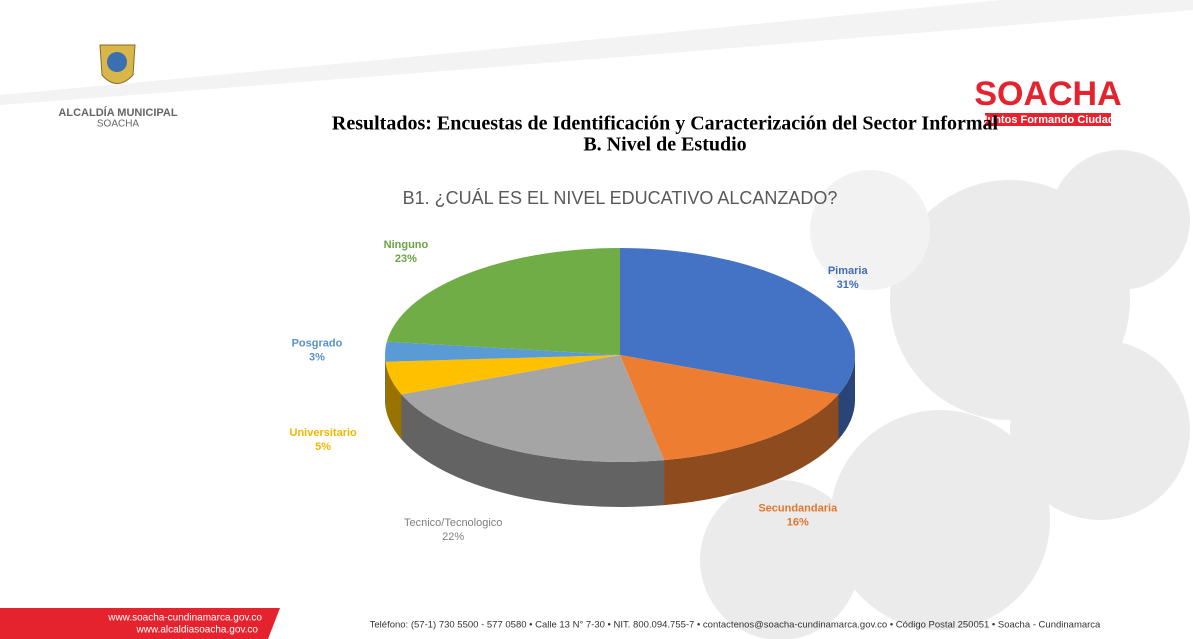 The width and height of the screenshot is (1193, 639). Describe the element at coordinates (848, 285) in the screenshot. I see `slice-value-label: 31%` at that location.